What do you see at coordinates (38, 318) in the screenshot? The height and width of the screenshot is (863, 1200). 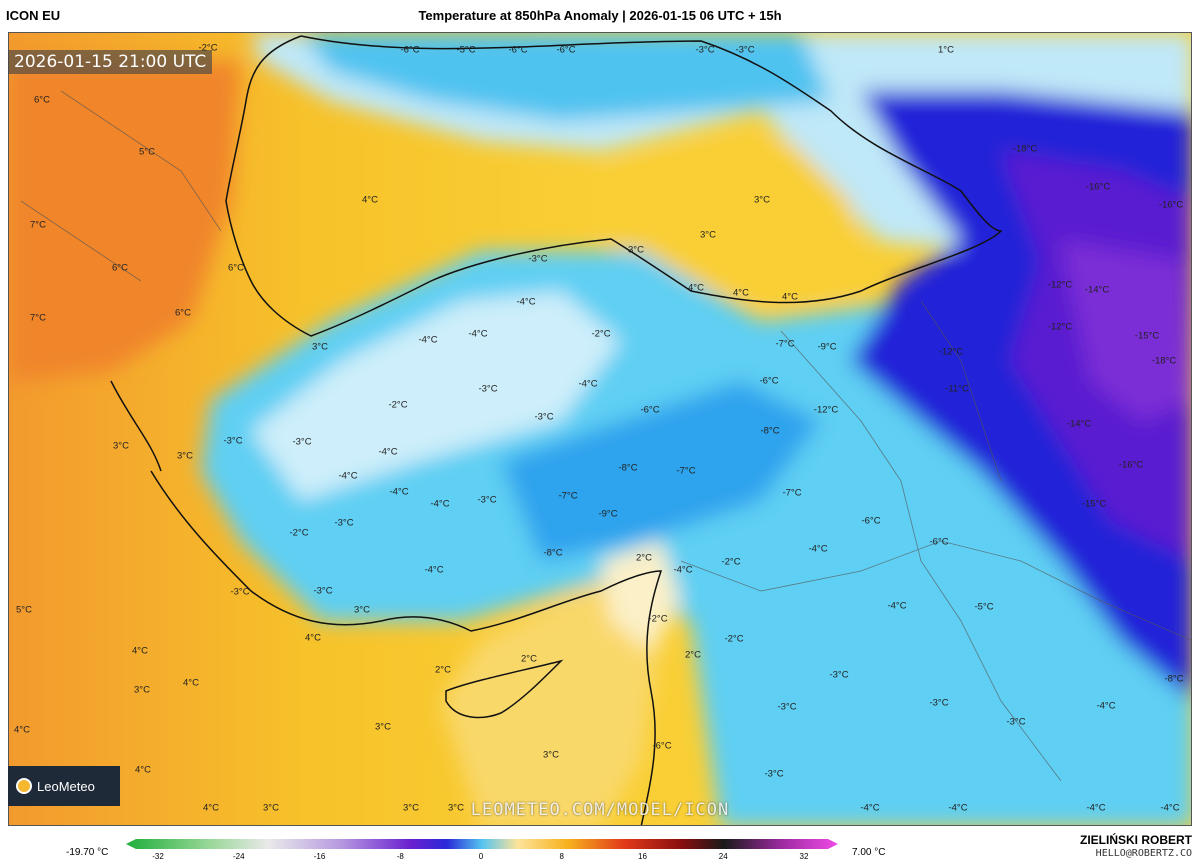 I see `temperature-label: 7°C` at bounding box center [38, 318].